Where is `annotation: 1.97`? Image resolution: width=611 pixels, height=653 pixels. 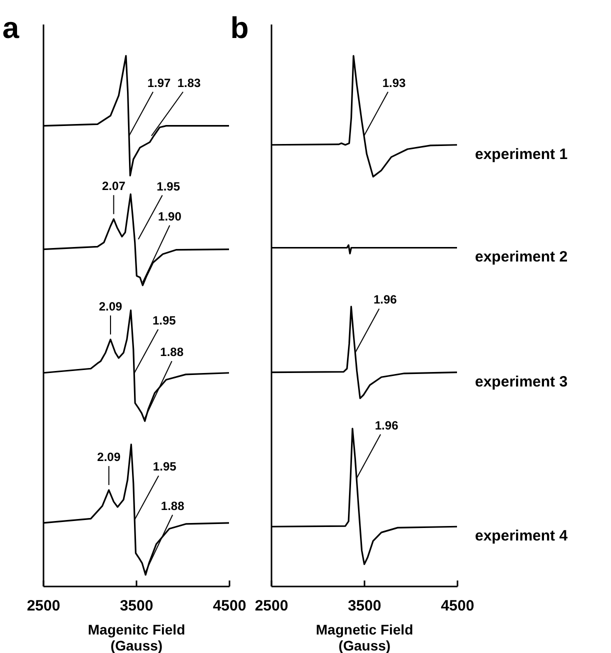
annotation: 1.97 is located at coordinates (159, 83).